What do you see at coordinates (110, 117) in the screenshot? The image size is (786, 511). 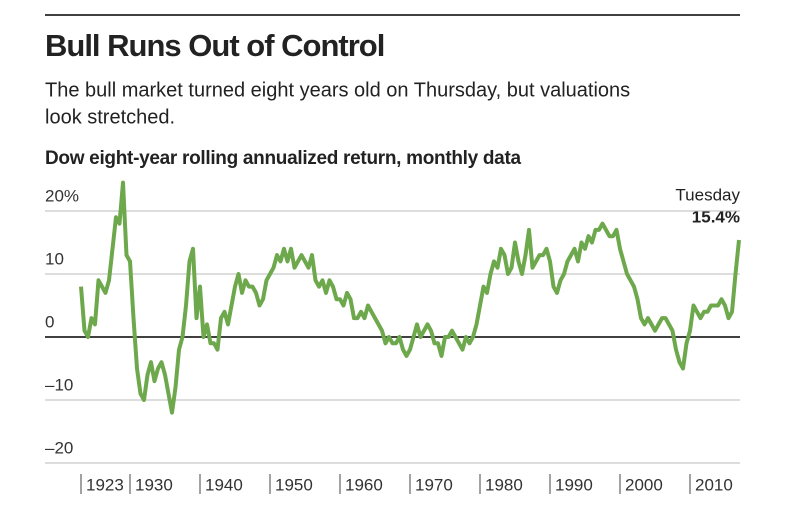 I see `subtitle-line: look stretched.` at bounding box center [110, 117].